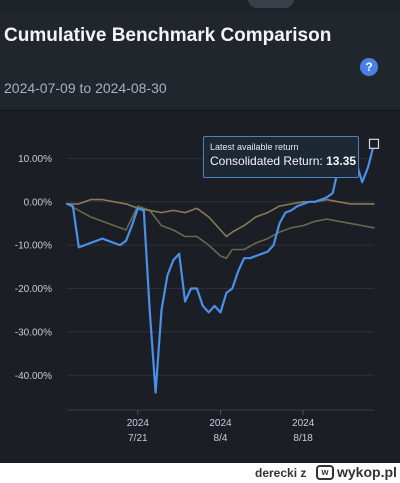 This screenshot has width=400, height=483. What do you see at coordinates (33, 332) in the screenshot?
I see `y-tick-label: -30.00%` at bounding box center [33, 332].